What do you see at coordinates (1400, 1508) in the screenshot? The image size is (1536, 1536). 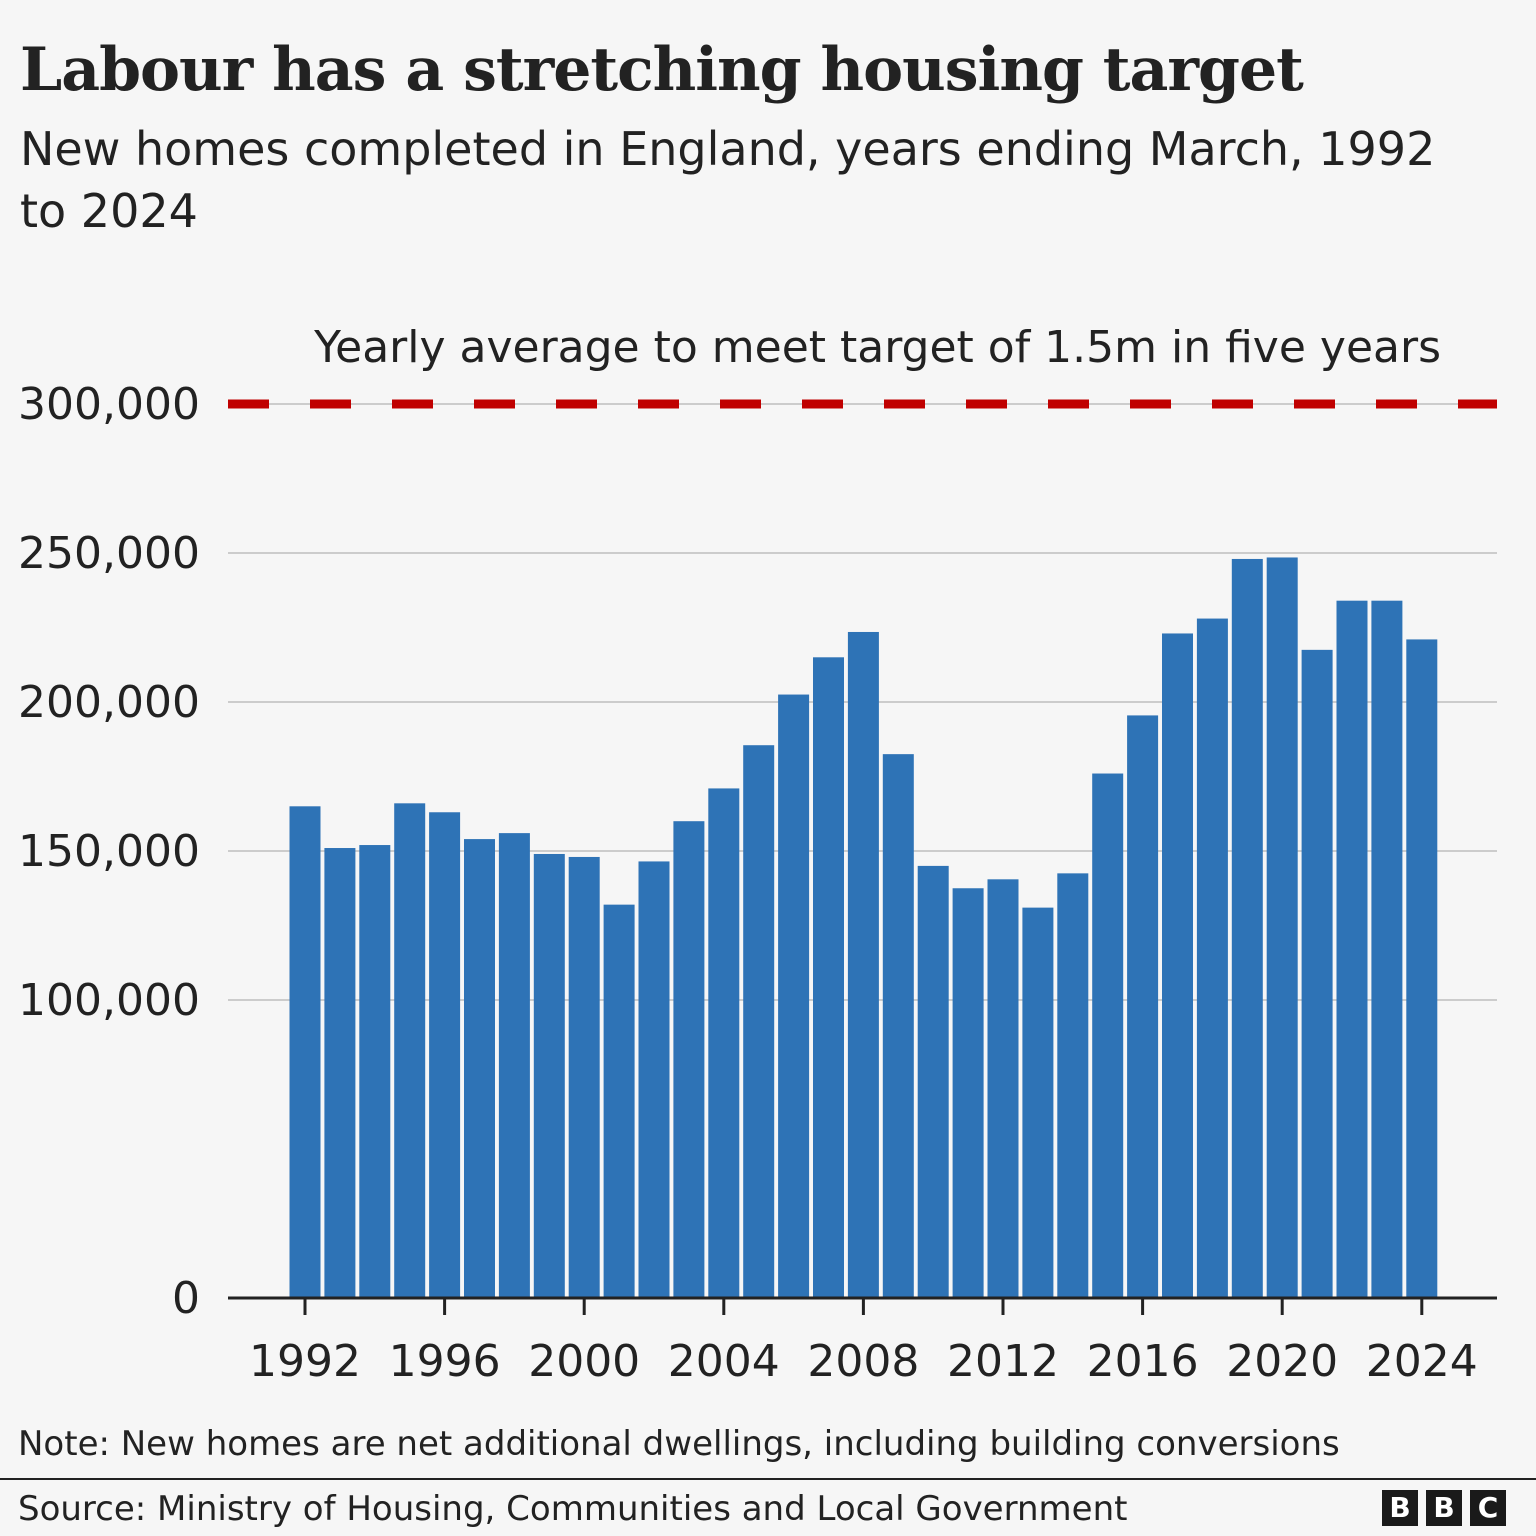 I see `logo-letter-1: B` at bounding box center [1400, 1508].